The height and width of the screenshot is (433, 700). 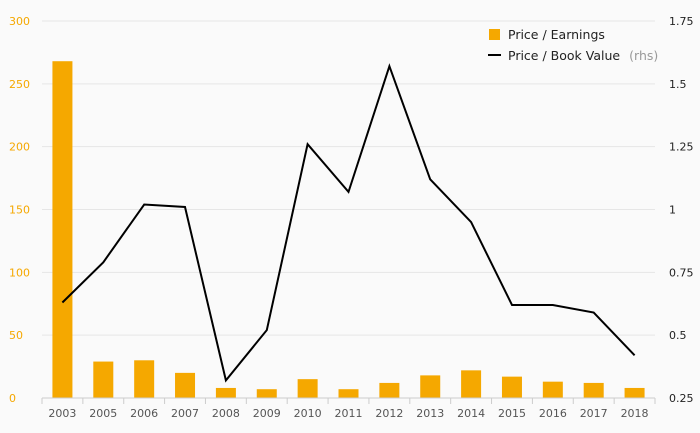 What do you see at coordinates (185, 385) in the screenshot?
I see `bar-2007` at bounding box center [185, 385].